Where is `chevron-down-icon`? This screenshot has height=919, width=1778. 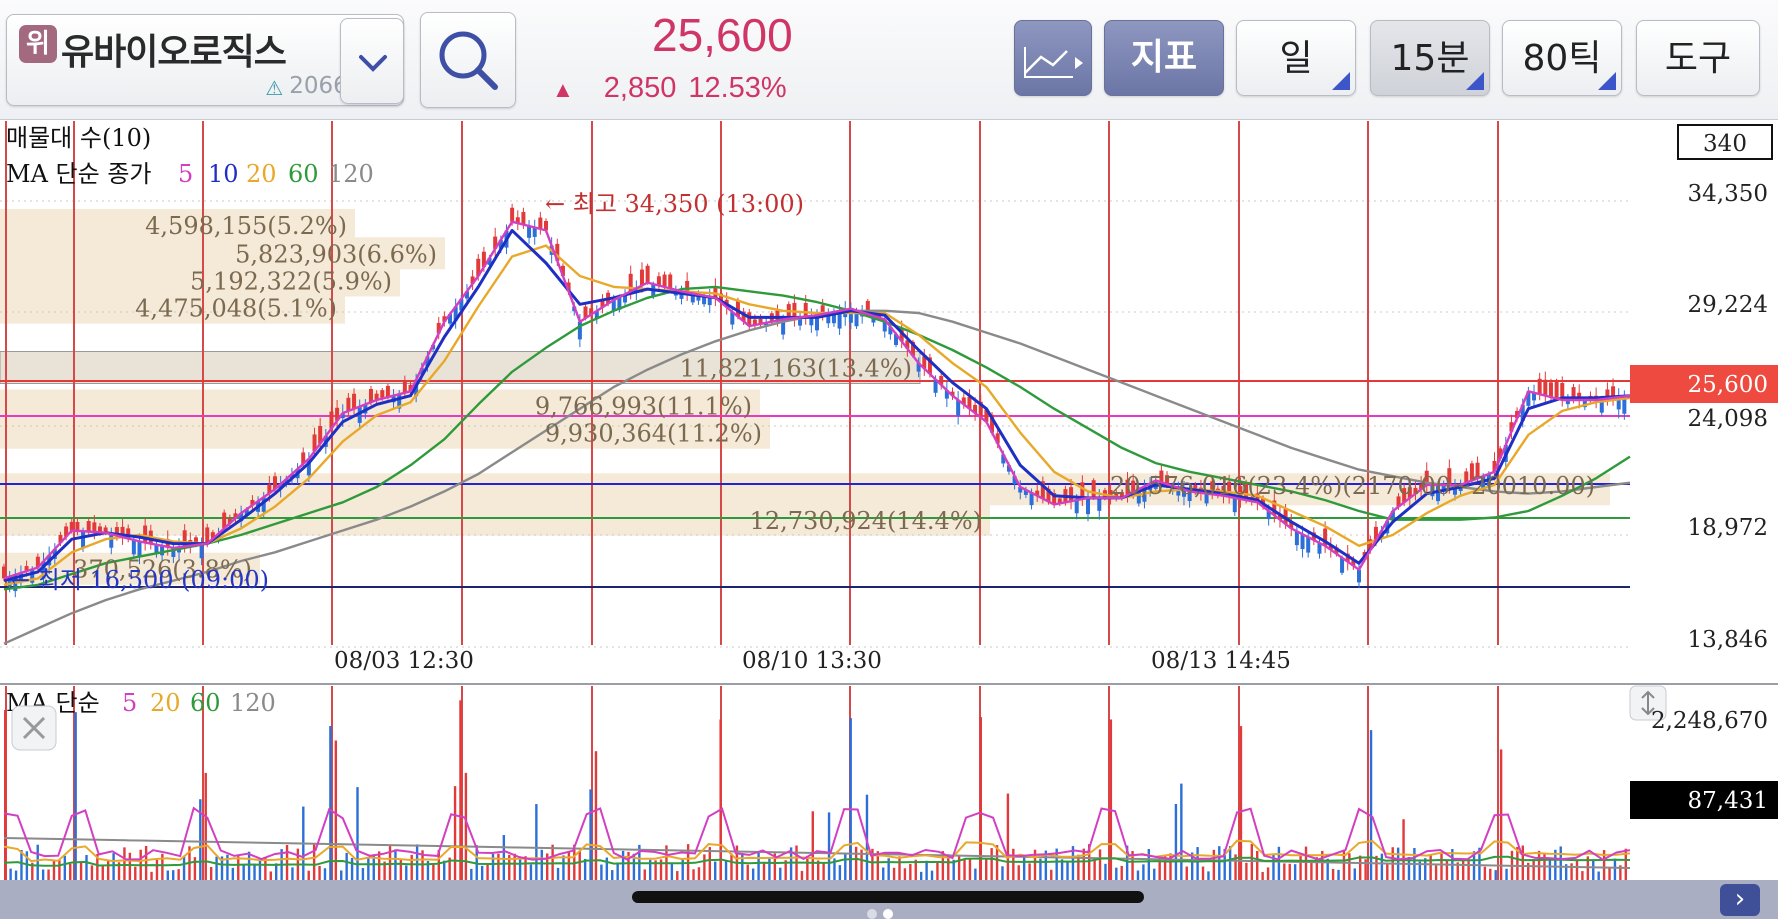 chevron-down-icon is located at coordinates (373, 63).